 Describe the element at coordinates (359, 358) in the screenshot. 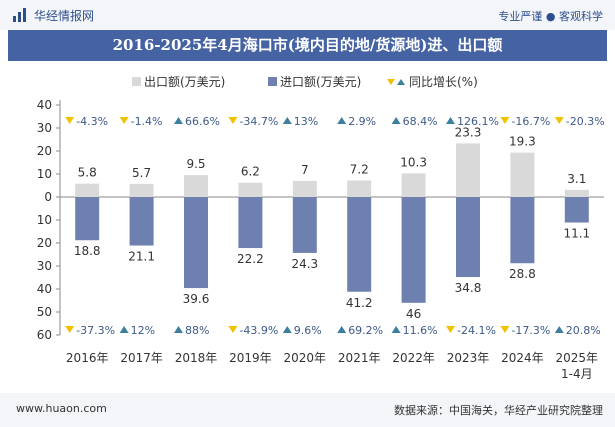

I see `x-tick-label: 2021年` at that location.